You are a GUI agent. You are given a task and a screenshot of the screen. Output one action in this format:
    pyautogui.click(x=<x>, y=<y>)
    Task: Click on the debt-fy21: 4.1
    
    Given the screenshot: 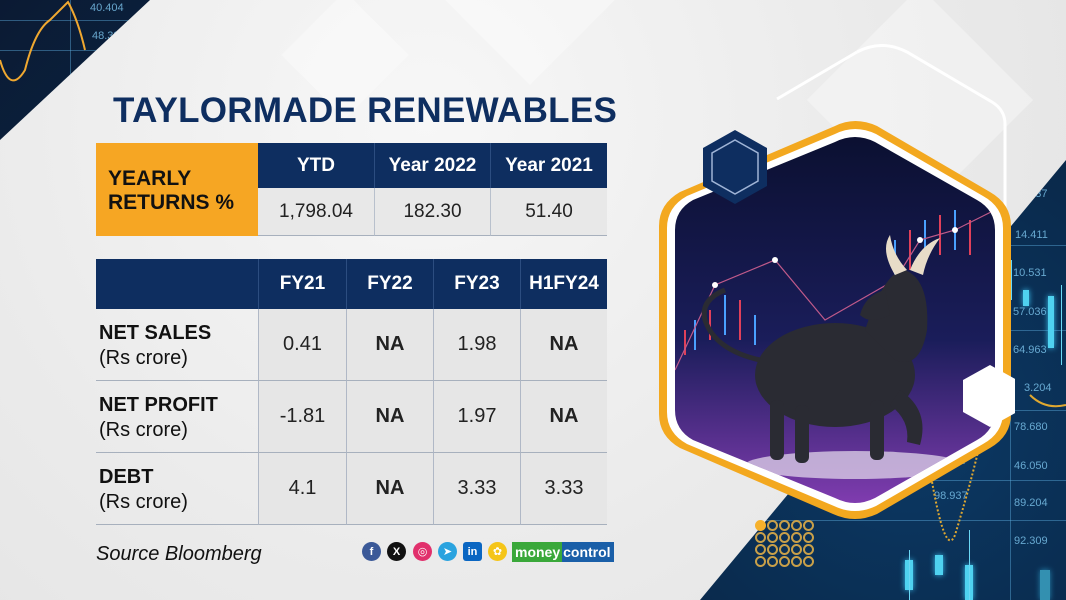 What is the action you would take?
    pyautogui.click(x=302, y=489)
    